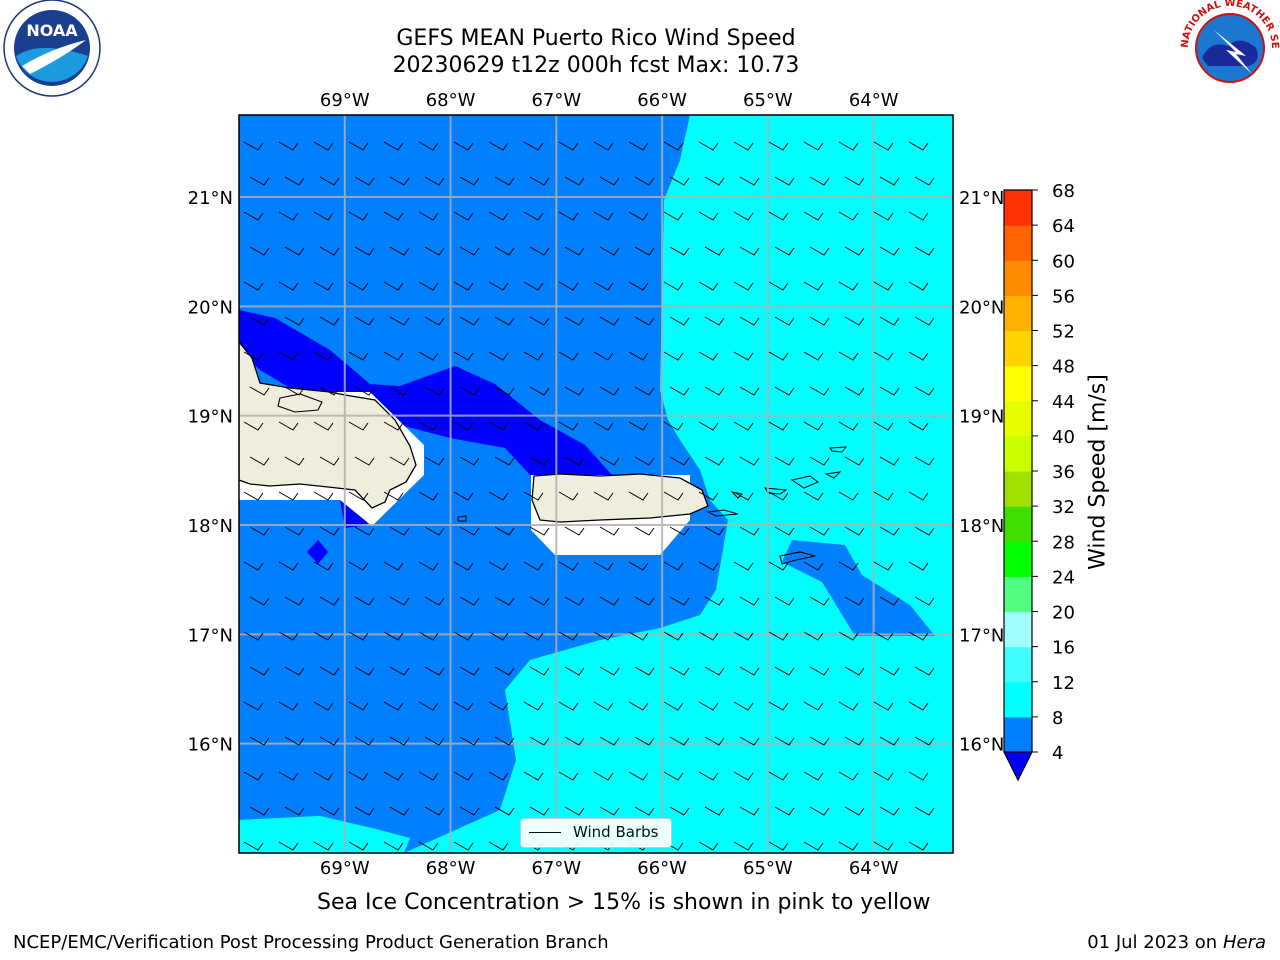 Image resolution: width=1280 pixels, height=960 pixels. Describe the element at coordinates (640, 47) in the screenshot. I see `nws-logo: NATIONAL WEATHER SERVICE` at that location.